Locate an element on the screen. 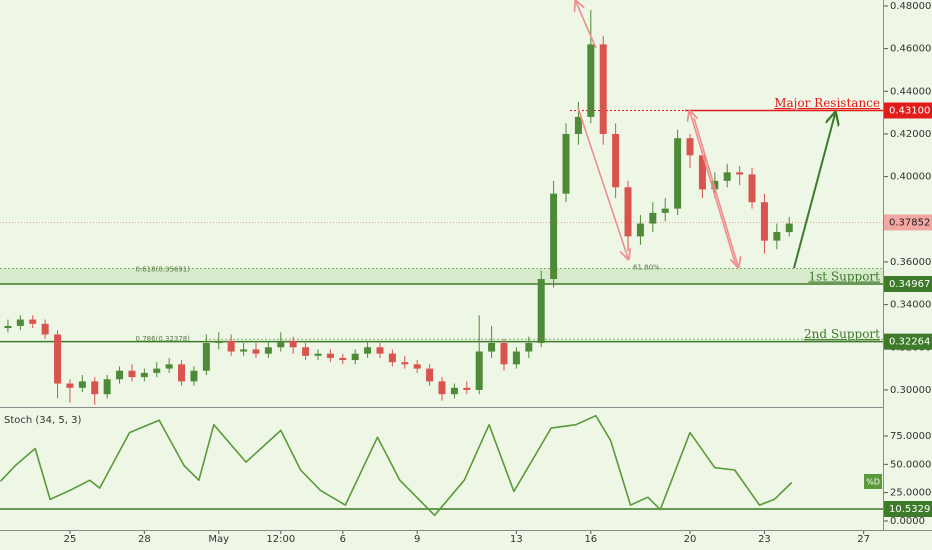 This screenshot has height=550, width=932. last-price-label: 0.37852 is located at coordinates (909, 222).